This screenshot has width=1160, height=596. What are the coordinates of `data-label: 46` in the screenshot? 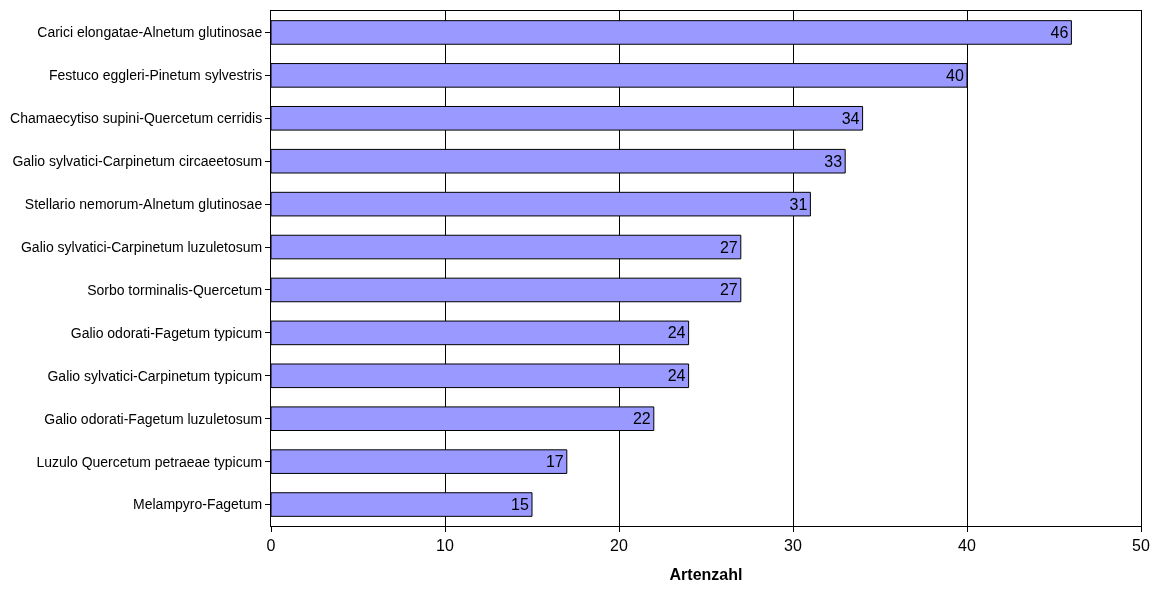 It's located at (1059, 32).